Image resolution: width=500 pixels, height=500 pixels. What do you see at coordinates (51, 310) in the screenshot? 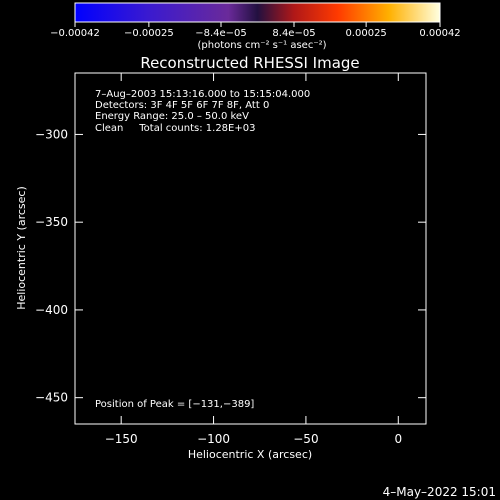
I see `y-tick-label: −400` at bounding box center [51, 310].